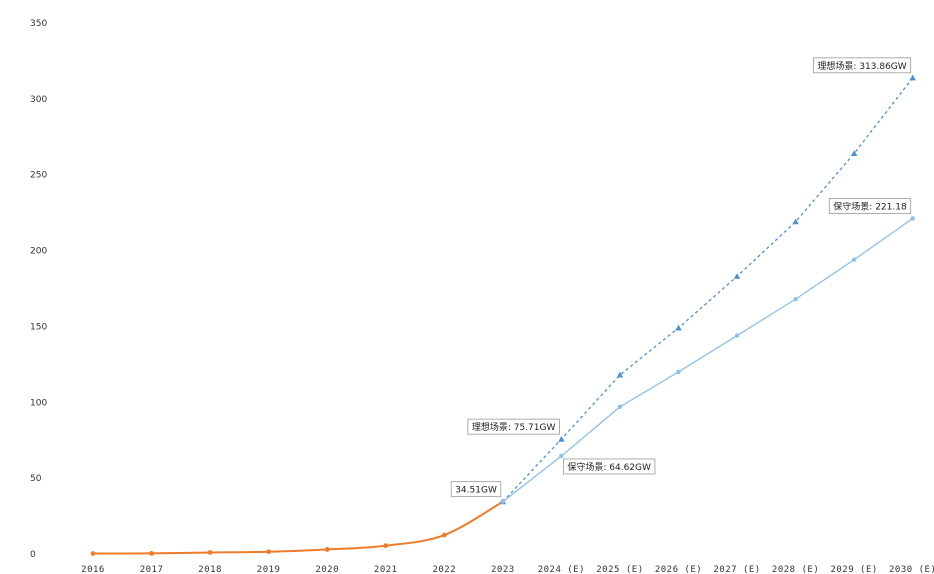 Image resolution: width=934 pixels, height=574 pixels. I want to click on data-label: 理想场景: 75.71GW, so click(513, 426).